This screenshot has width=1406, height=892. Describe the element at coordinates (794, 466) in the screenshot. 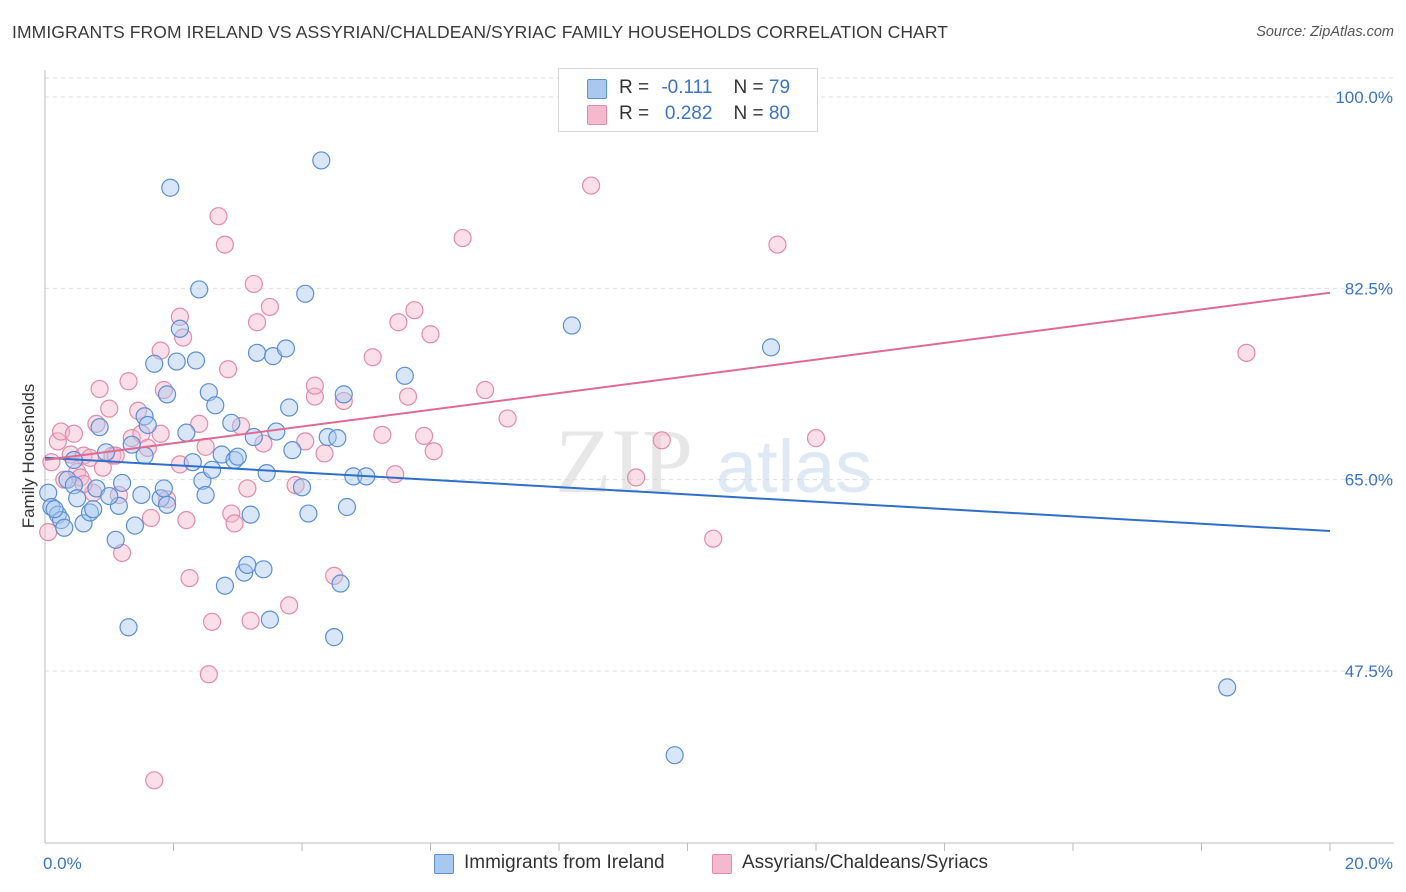

I see `watermark-atlas: atlas` at that location.